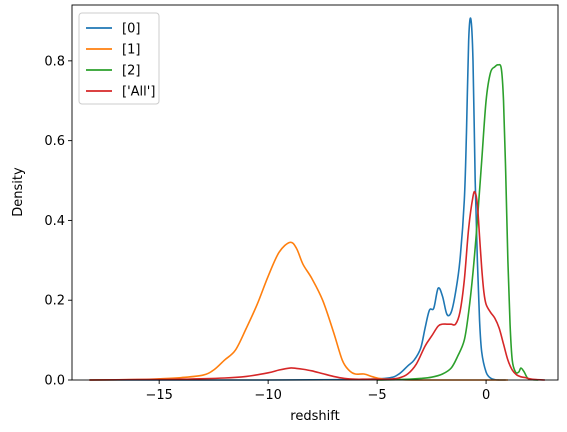  Describe the element at coordinates (54, 61) in the screenshot. I see `y-tick-label: 0.8` at that location.